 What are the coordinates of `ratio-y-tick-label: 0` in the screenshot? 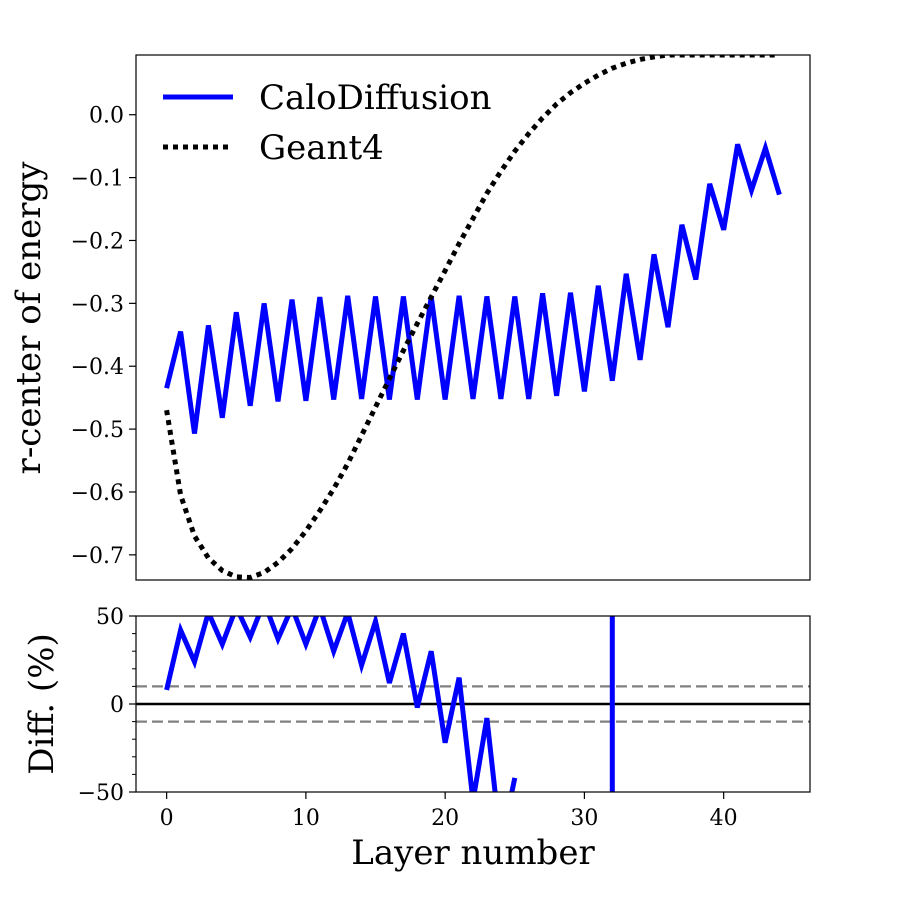 It's located at (117, 705).